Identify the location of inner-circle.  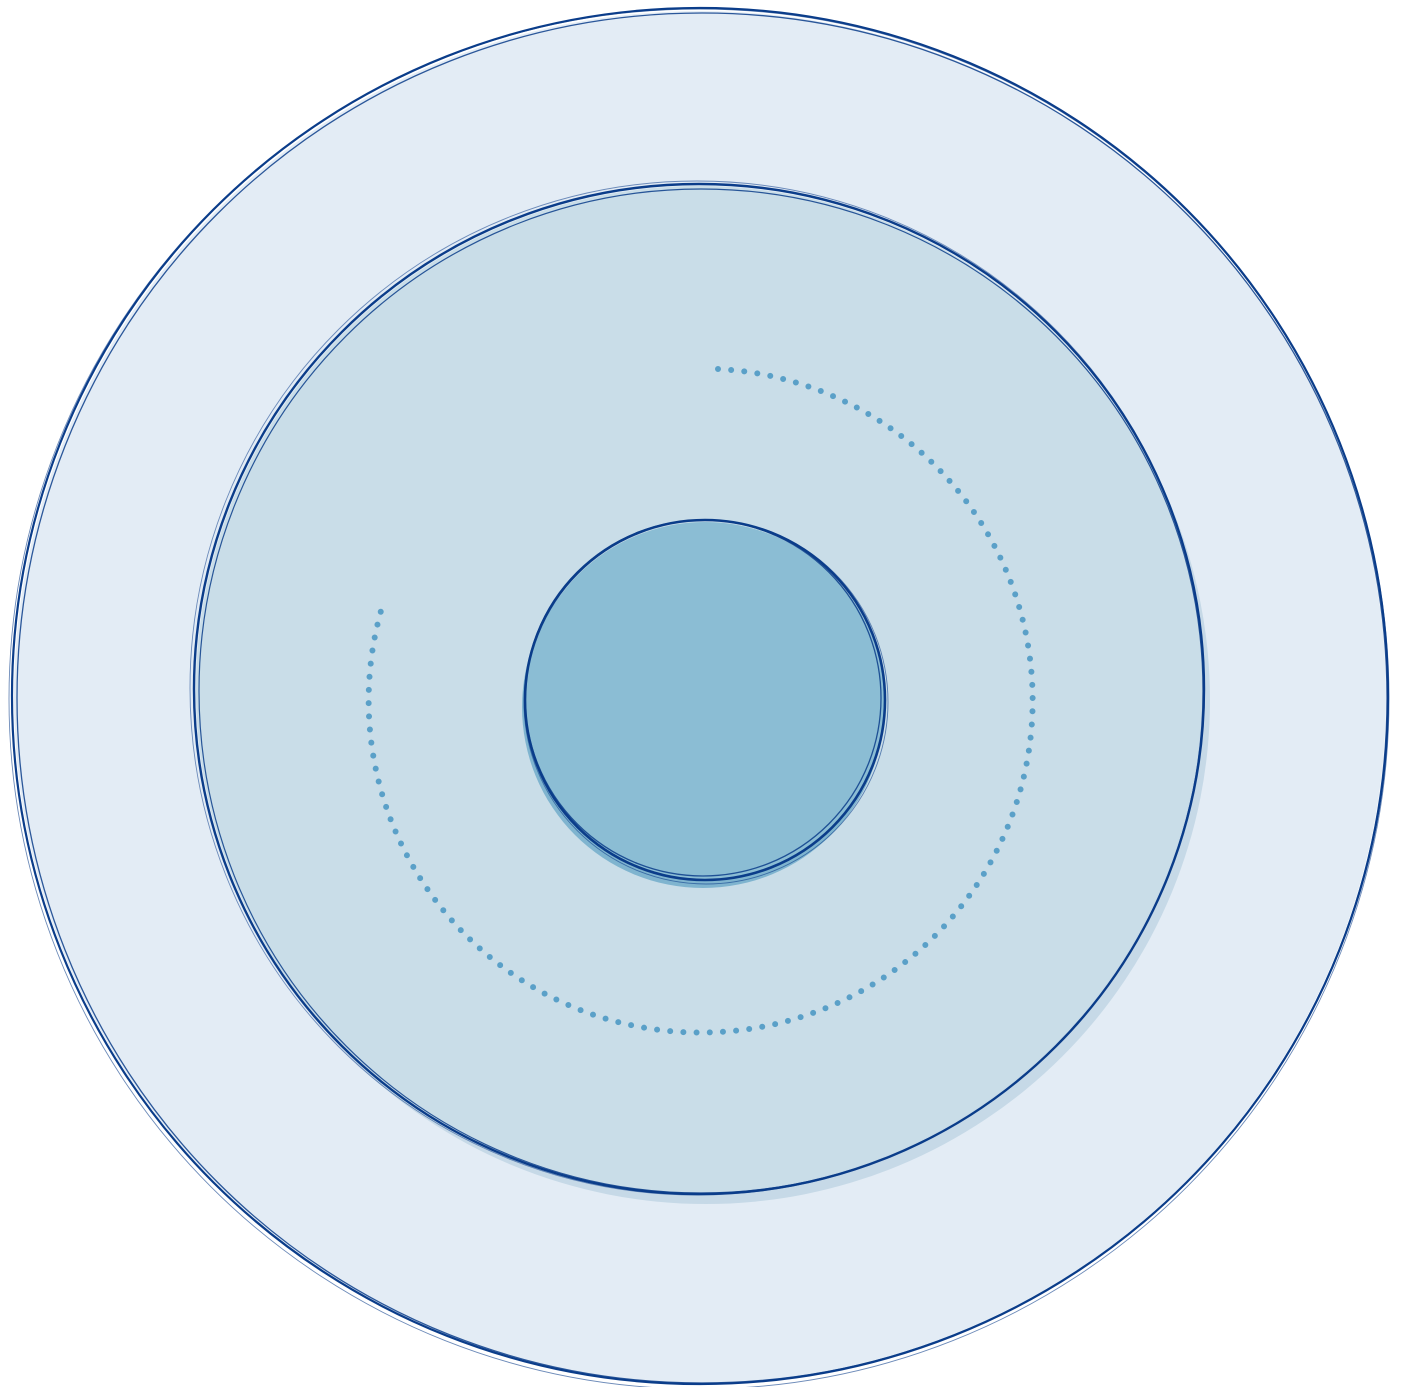
(705, 703).